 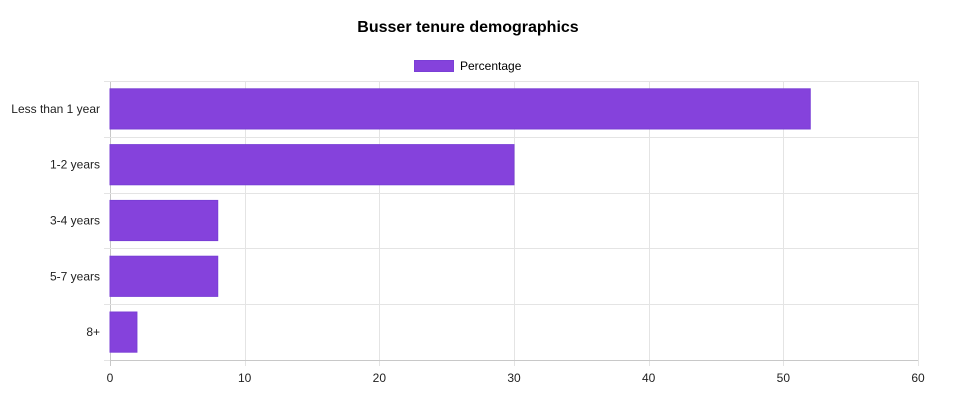 I want to click on y-tick-label: 3-4 years, so click(x=75, y=221).